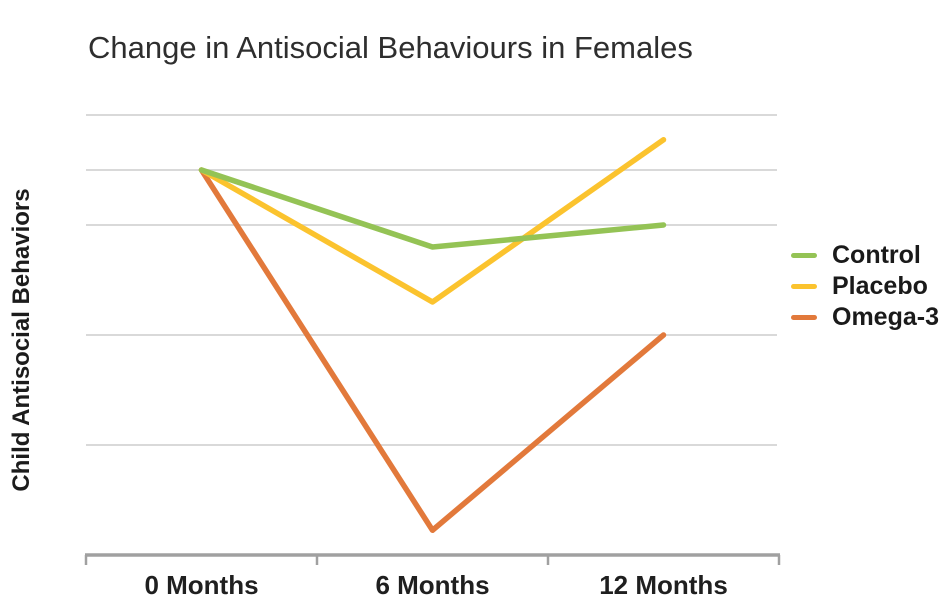 Image resolution: width=950 pixels, height=615 pixels. What do you see at coordinates (880, 285) in the screenshot?
I see `legend-label: Placebo` at bounding box center [880, 285].